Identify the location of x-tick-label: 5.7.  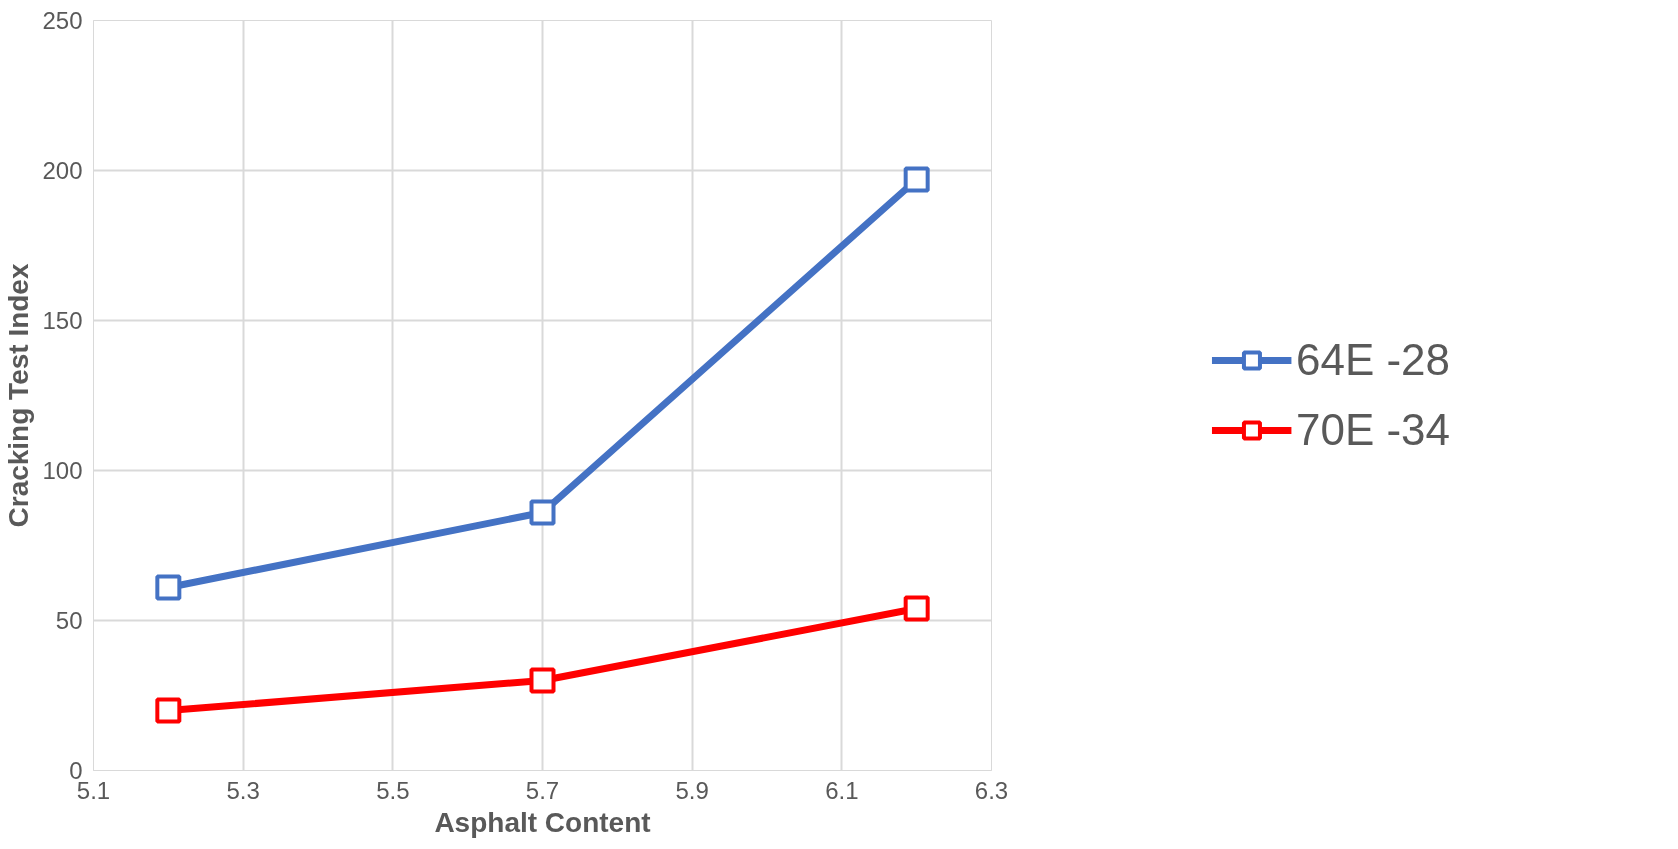
(542, 790).